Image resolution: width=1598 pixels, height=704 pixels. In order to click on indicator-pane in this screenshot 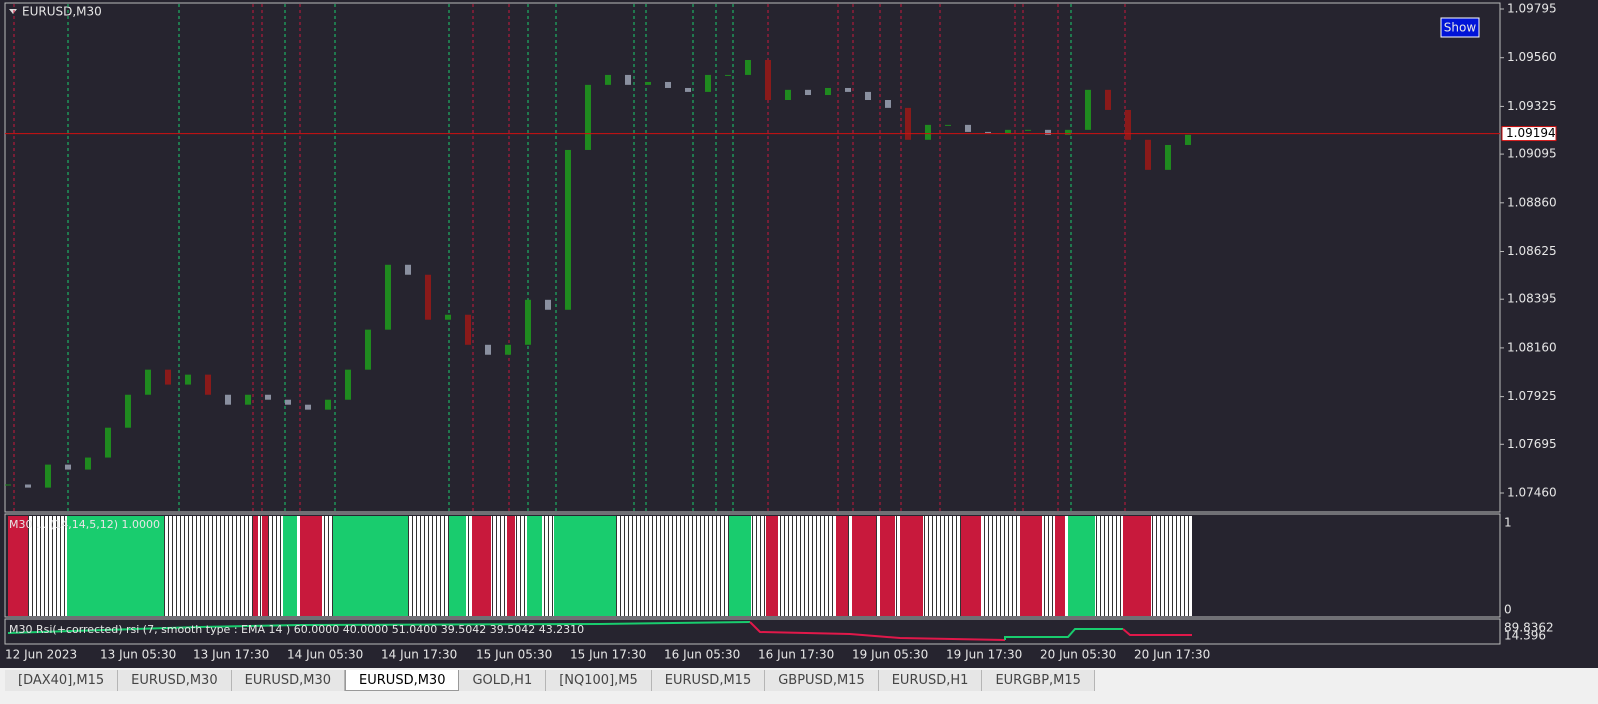, I will do `click(752, 565)`.